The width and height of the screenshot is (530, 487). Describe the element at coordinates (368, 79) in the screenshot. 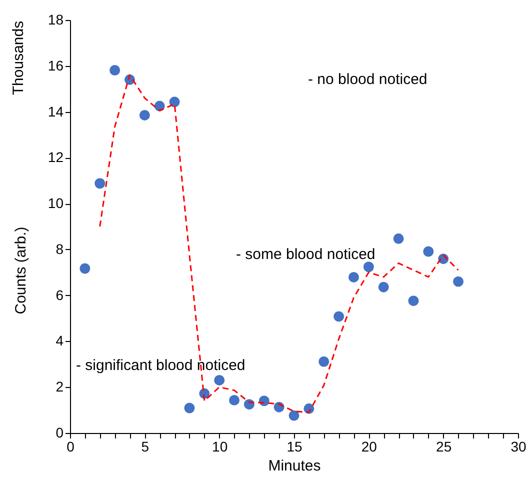

I see `annotation: - no blood noticed` at that location.